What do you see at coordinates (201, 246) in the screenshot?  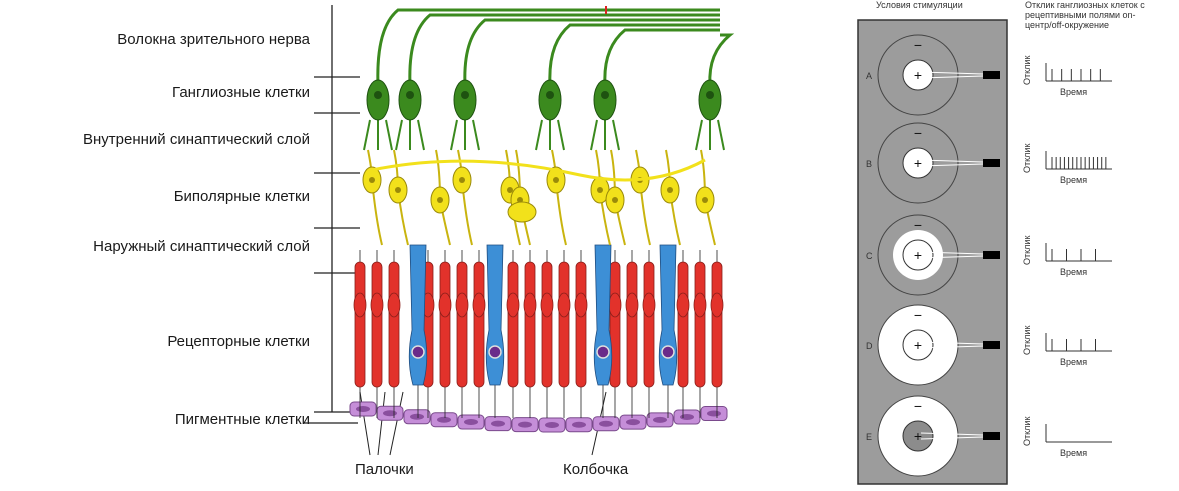 I see `layer-label-outer-synaptic: Наружный синаптический слой` at bounding box center [201, 246].